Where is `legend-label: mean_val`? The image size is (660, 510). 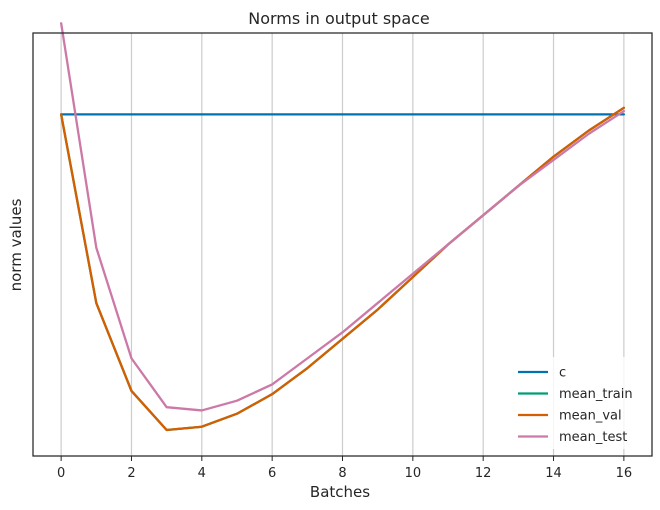 legend-label: mean_val is located at coordinates (590, 416).